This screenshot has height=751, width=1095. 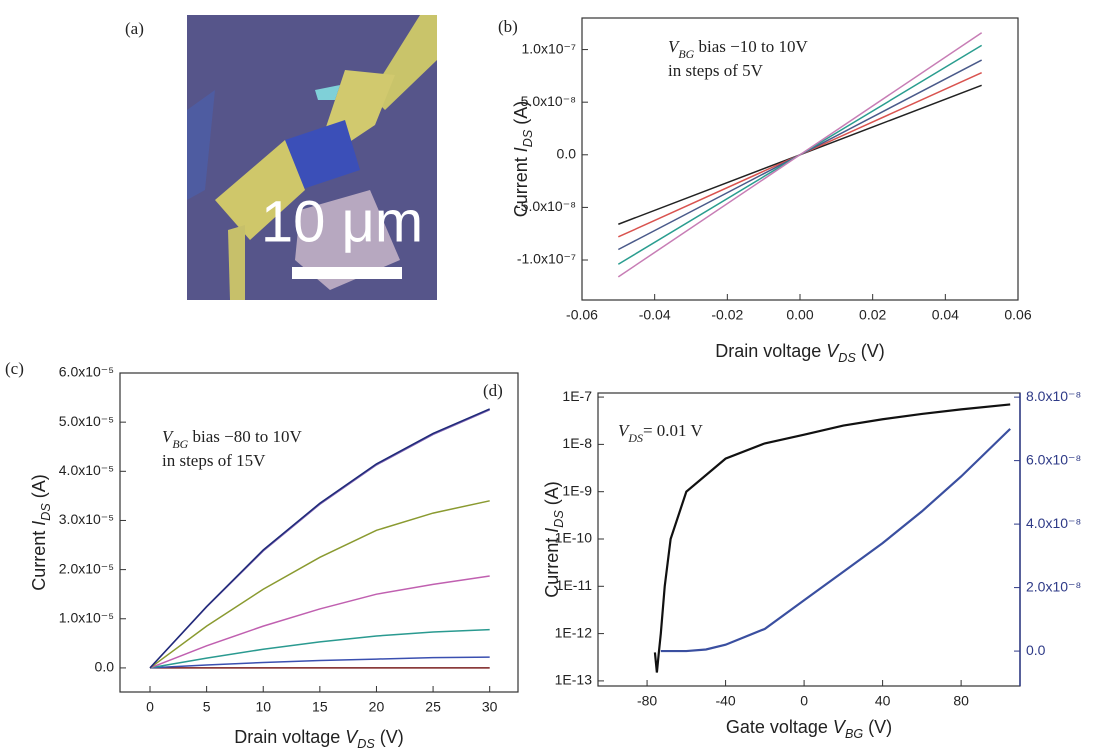 I want to click on annotation: in steps of 15V, so click(x=214, y=460).